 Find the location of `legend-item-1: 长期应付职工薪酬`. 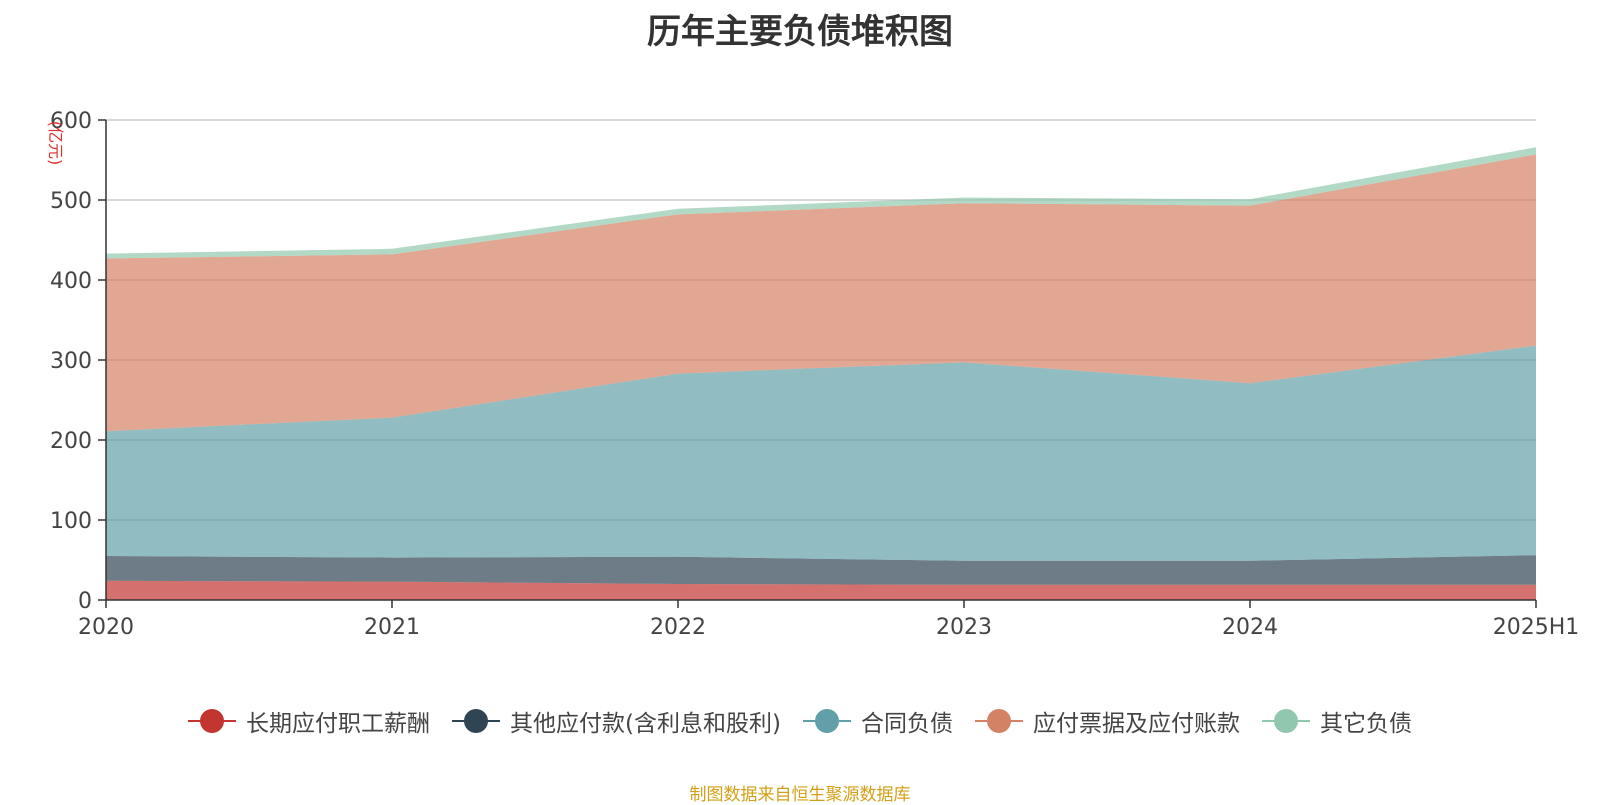

legend-item-1: 长期应付职工薪酬 is located at coordinates (309, 721).